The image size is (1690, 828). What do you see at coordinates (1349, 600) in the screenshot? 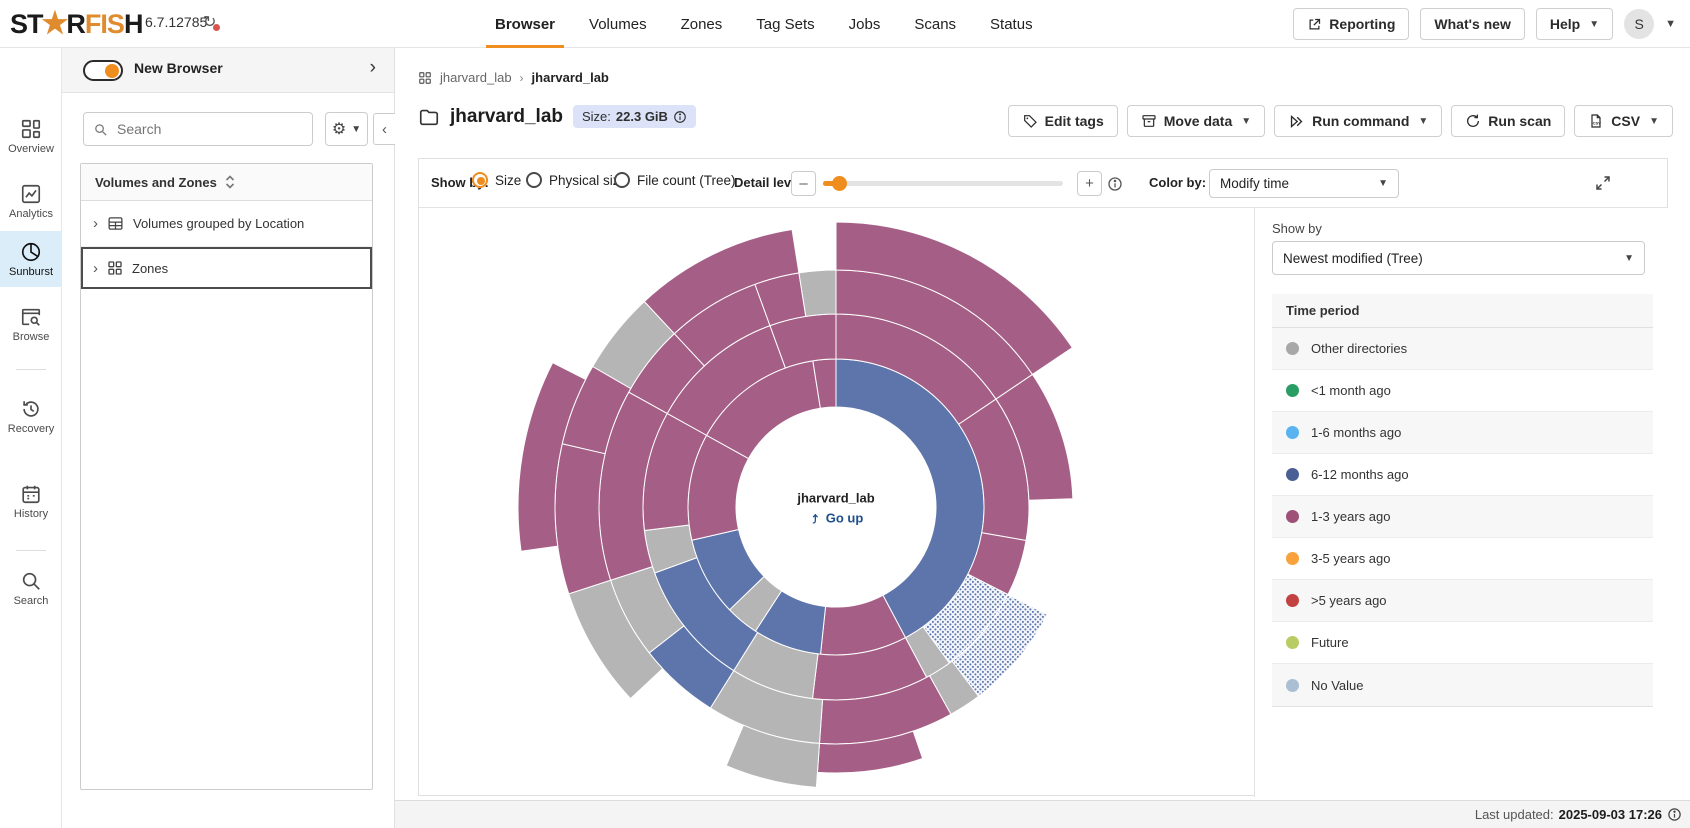
I see `legend-item-label: >5 years ago` at bounding box center [1349, 600].